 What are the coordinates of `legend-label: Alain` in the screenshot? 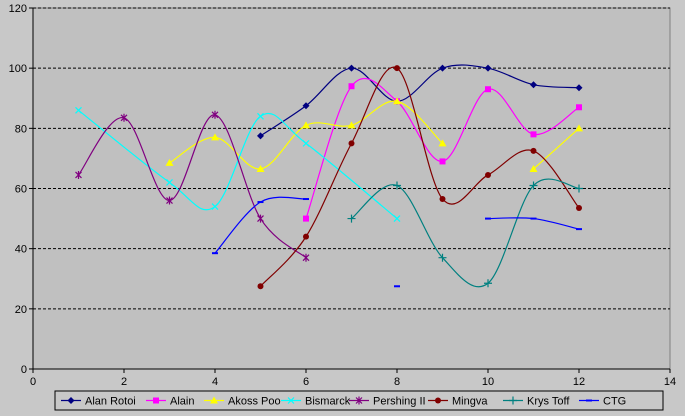 It's located at (182, 402).